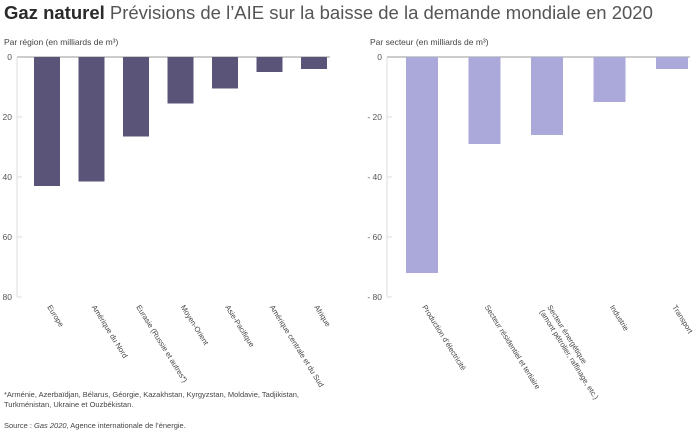 The height and width of the screenshot is (432, 700). What do you see at coordinates (619, 317) in the screenshot?
I see `sector-category-label: Industrie` at bounding box center [619, 317].